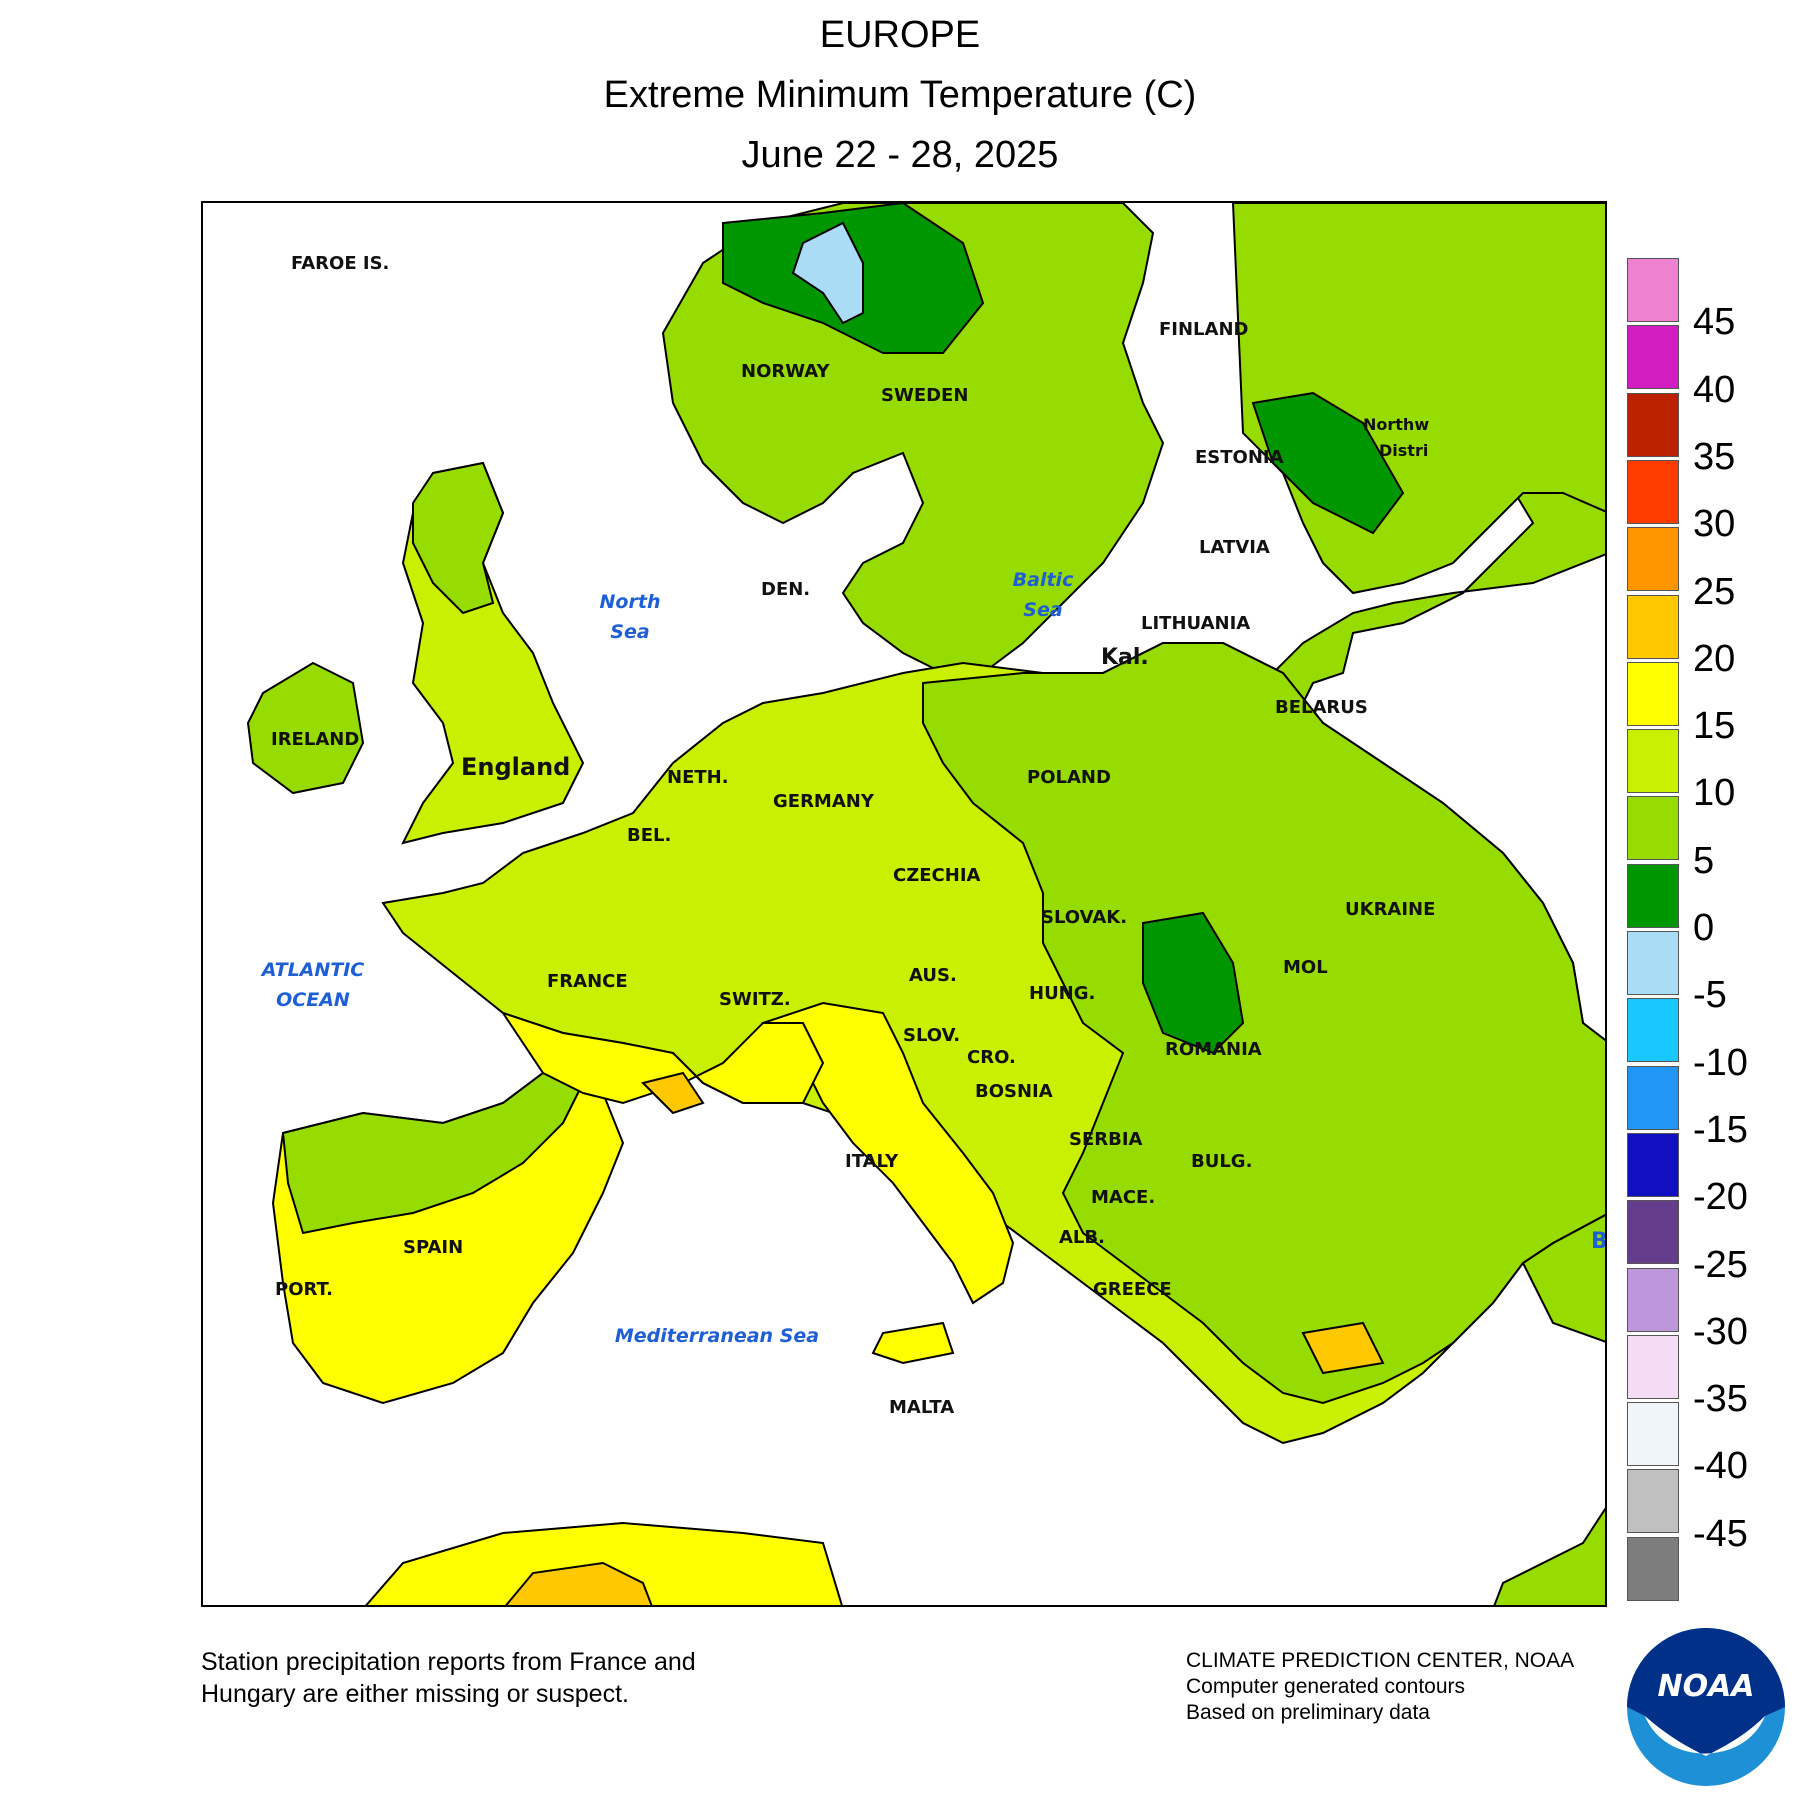  What do you see at coordinates (1710, 995) in the screenshot?
I see `legend-tick-label: -5` at bounding box center [1710, 995].